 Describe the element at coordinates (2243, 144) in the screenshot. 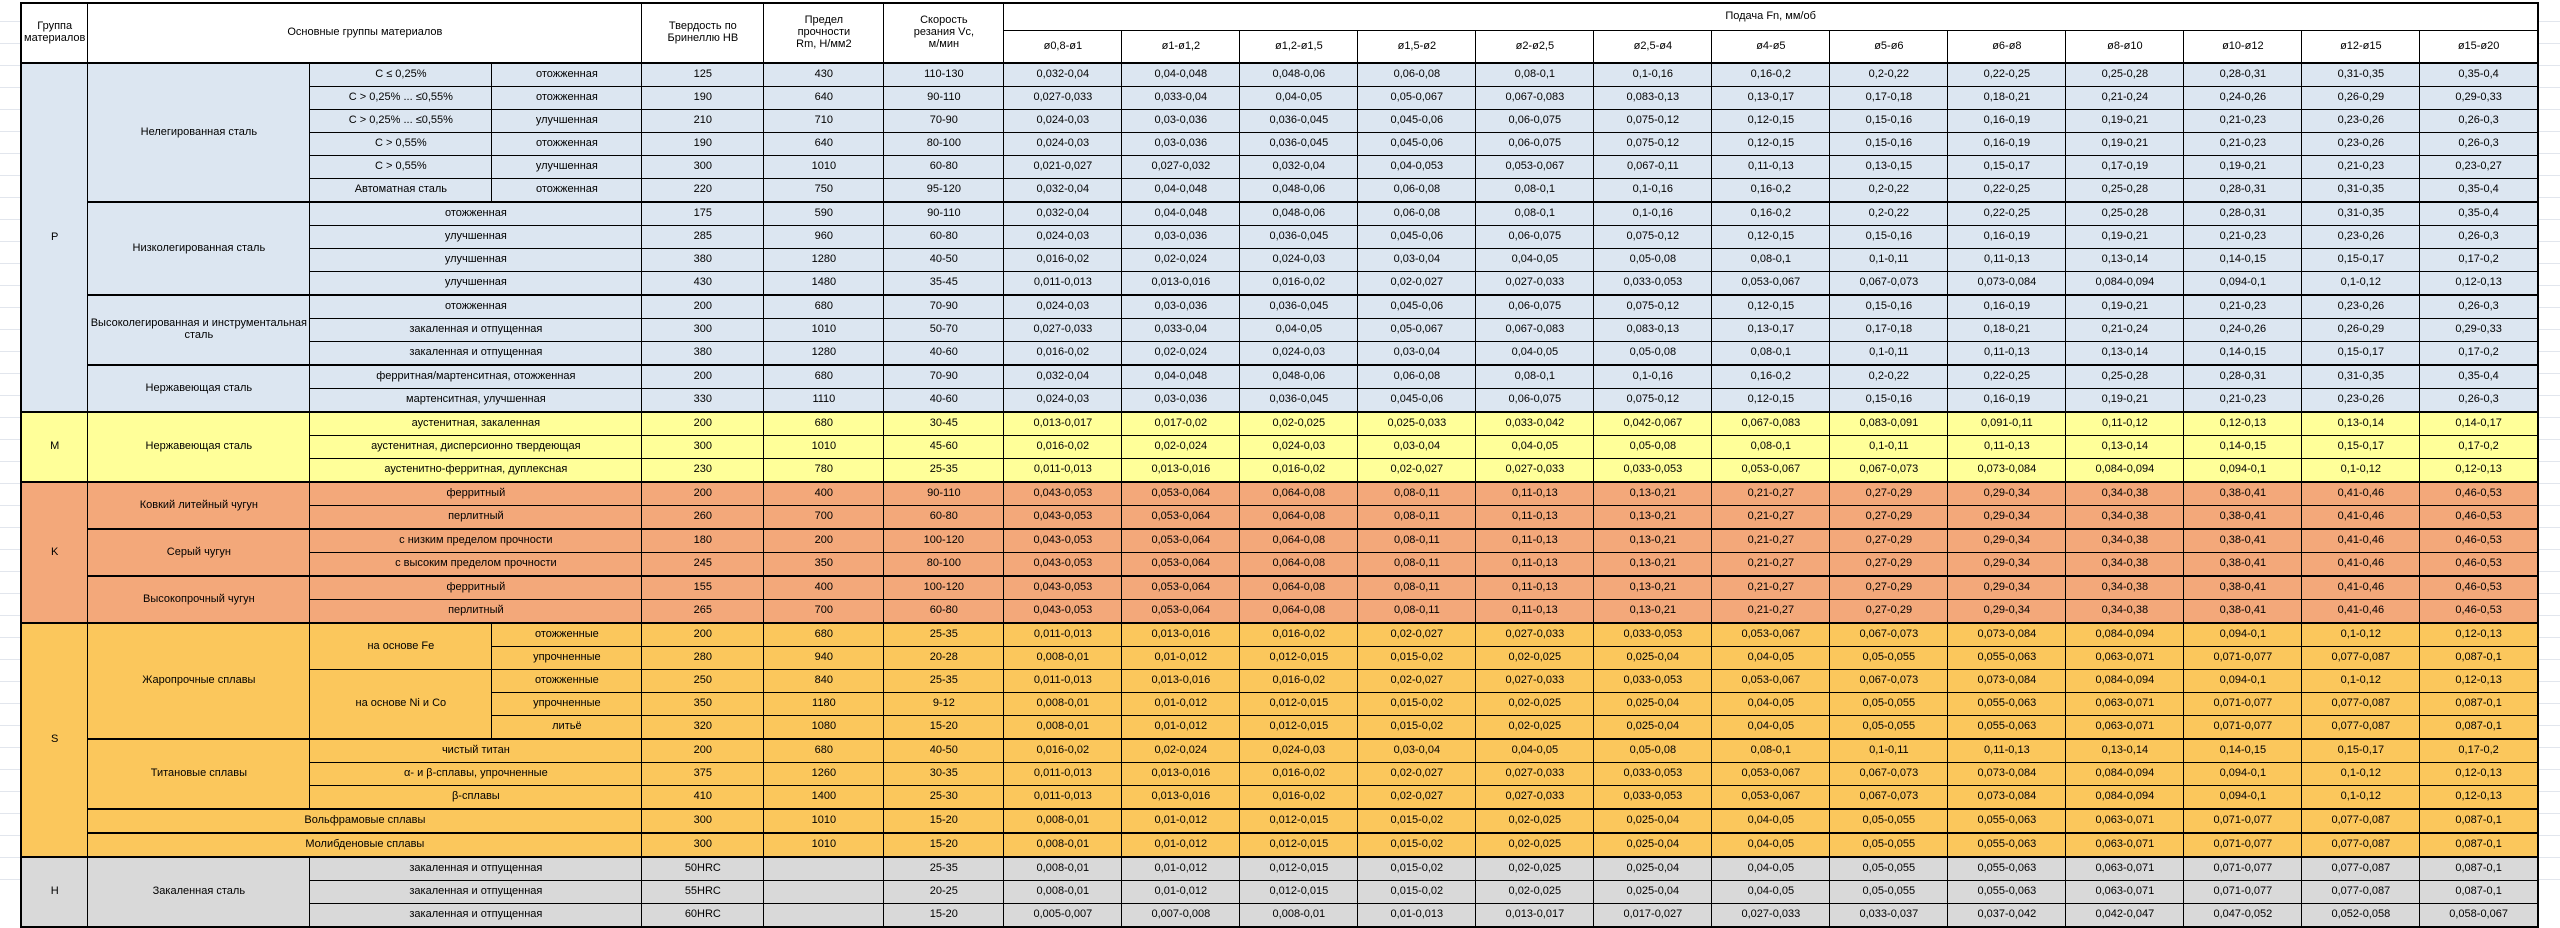

I see `feed-cell: 0,21-0,23` at that location.